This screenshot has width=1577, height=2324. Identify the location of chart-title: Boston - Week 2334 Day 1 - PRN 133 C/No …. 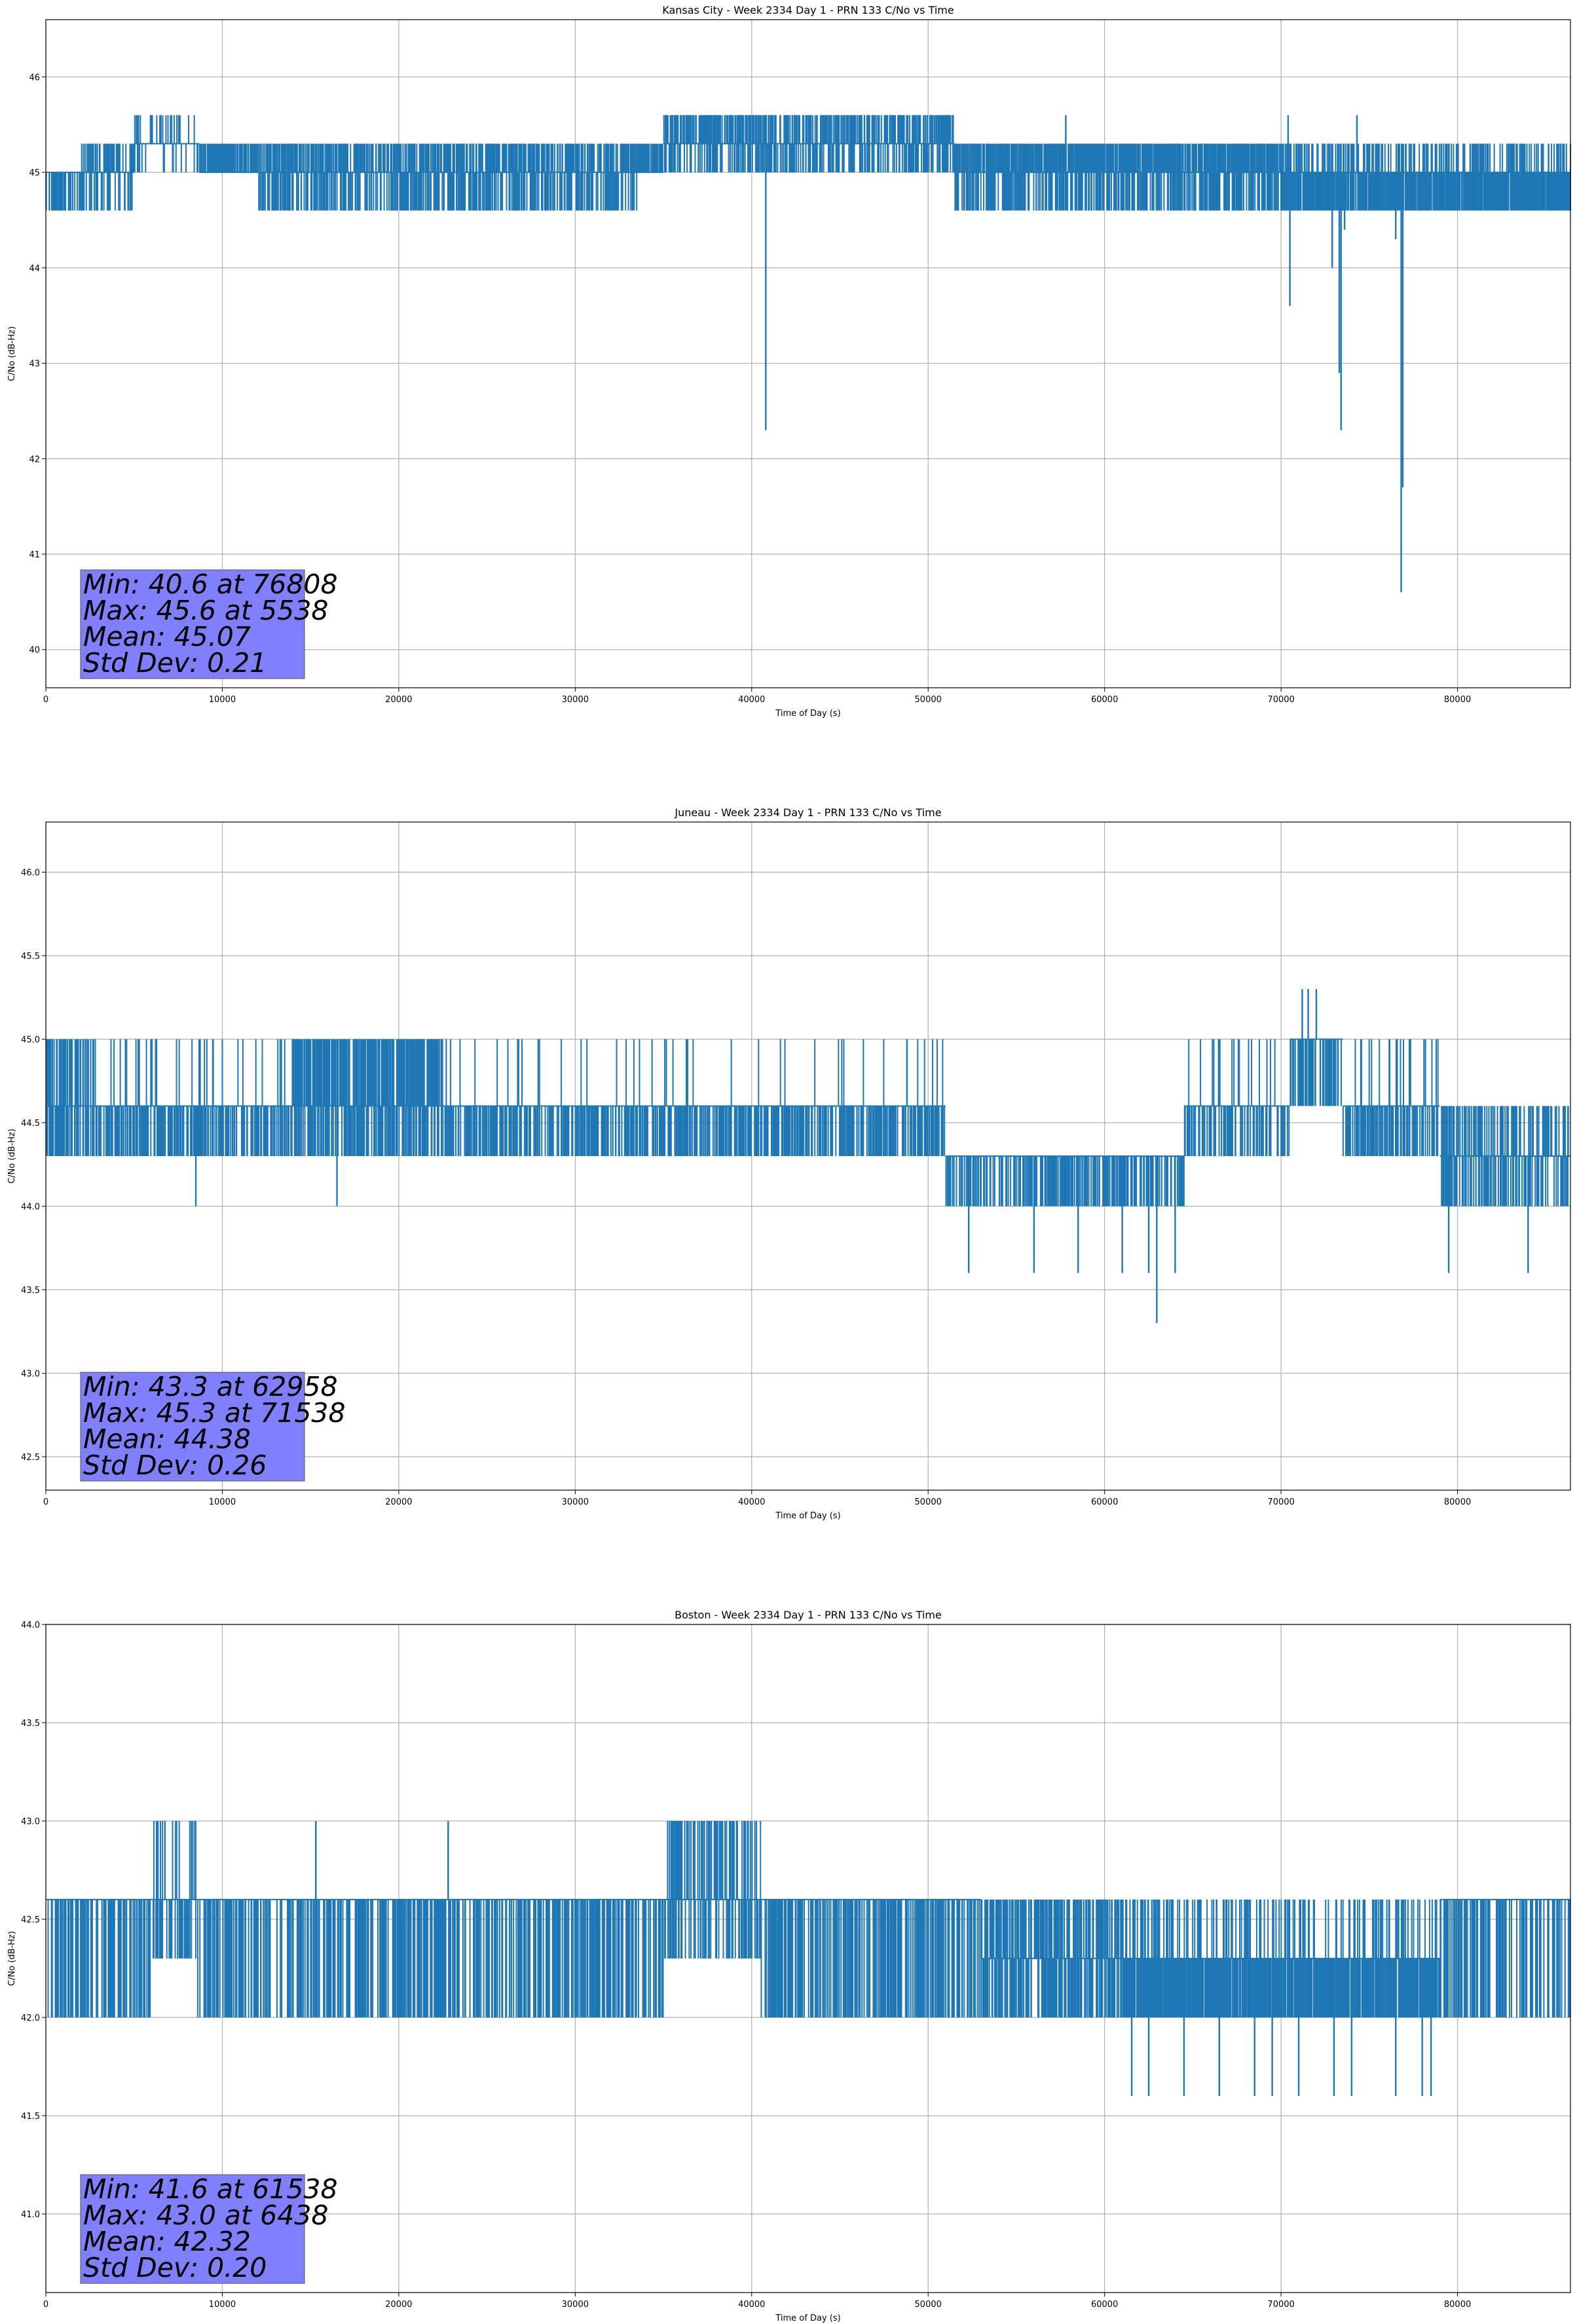
(808, 1615).